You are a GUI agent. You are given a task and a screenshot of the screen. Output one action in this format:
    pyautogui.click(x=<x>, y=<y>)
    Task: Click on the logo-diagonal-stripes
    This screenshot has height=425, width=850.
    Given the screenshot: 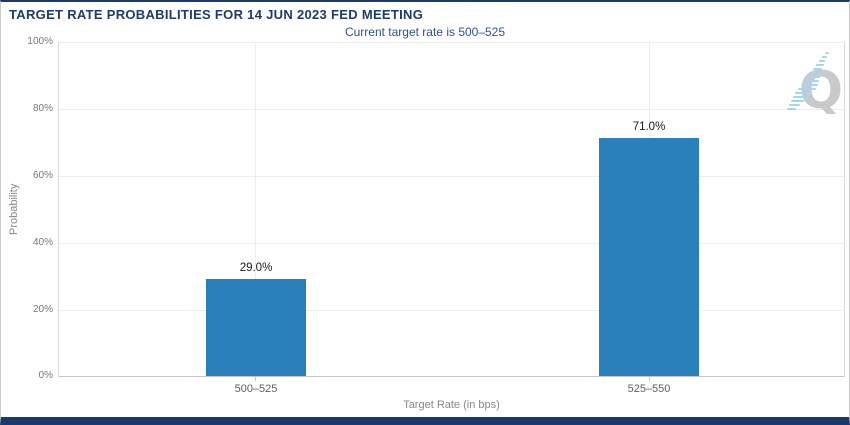 What is the action you would take?
    pyautogui.click(x=808, y=81)
    